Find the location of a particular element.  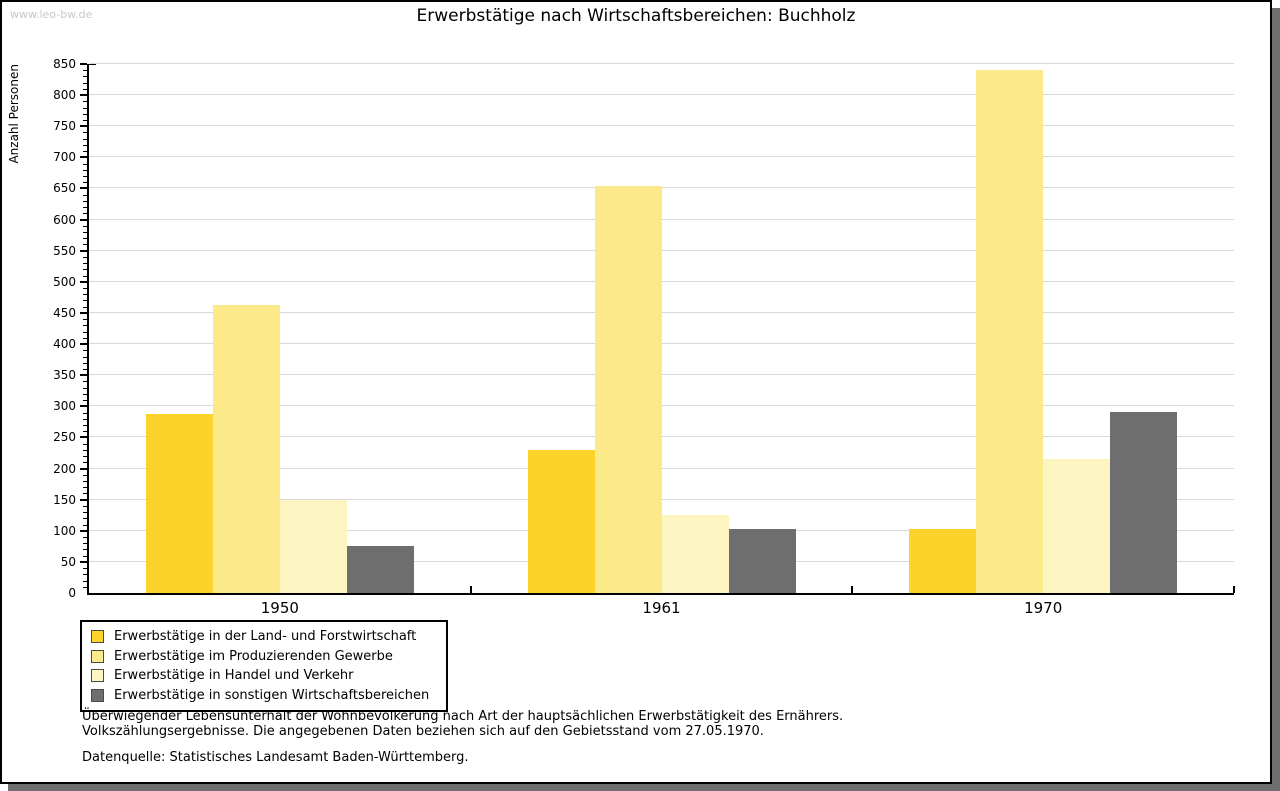

x-axis-category-label: 1970 is located at coordinates (1043, 608).